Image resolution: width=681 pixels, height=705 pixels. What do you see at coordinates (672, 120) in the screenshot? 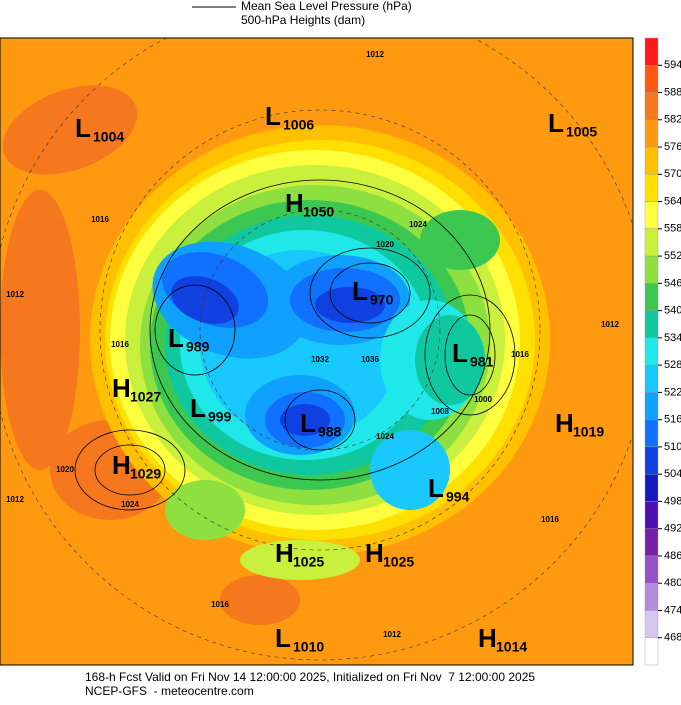
I see `colorbar-label: 582` at bounding box center [672, 120].